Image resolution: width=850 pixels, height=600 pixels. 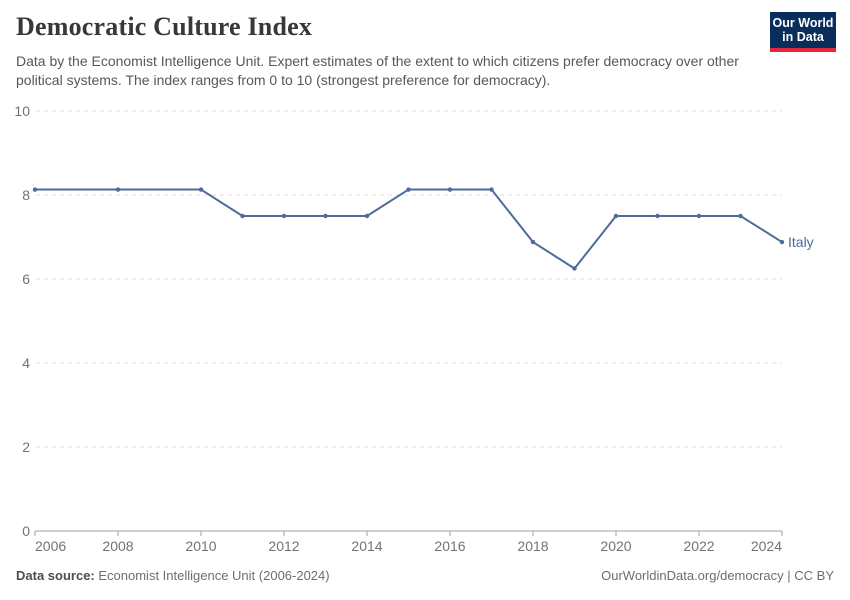 I want to click on x-tick-label: 2008, so click(x=117, y=546).